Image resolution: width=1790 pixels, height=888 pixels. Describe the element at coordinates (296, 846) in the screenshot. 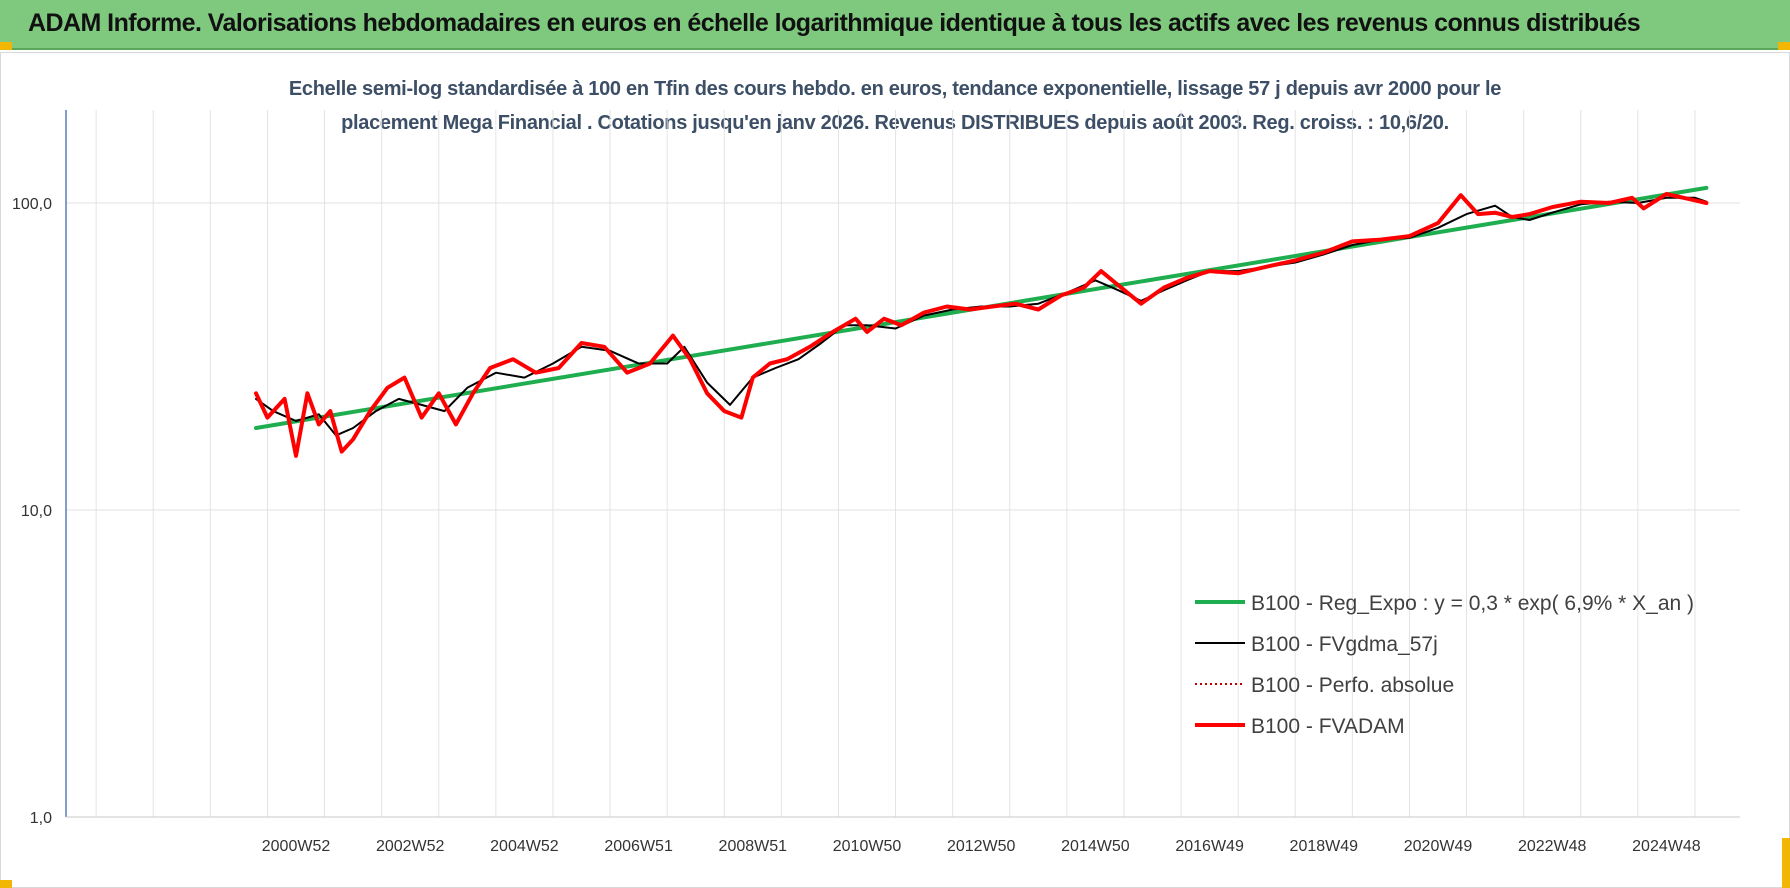

I see `x-tick-label: 2000W52` at that location.